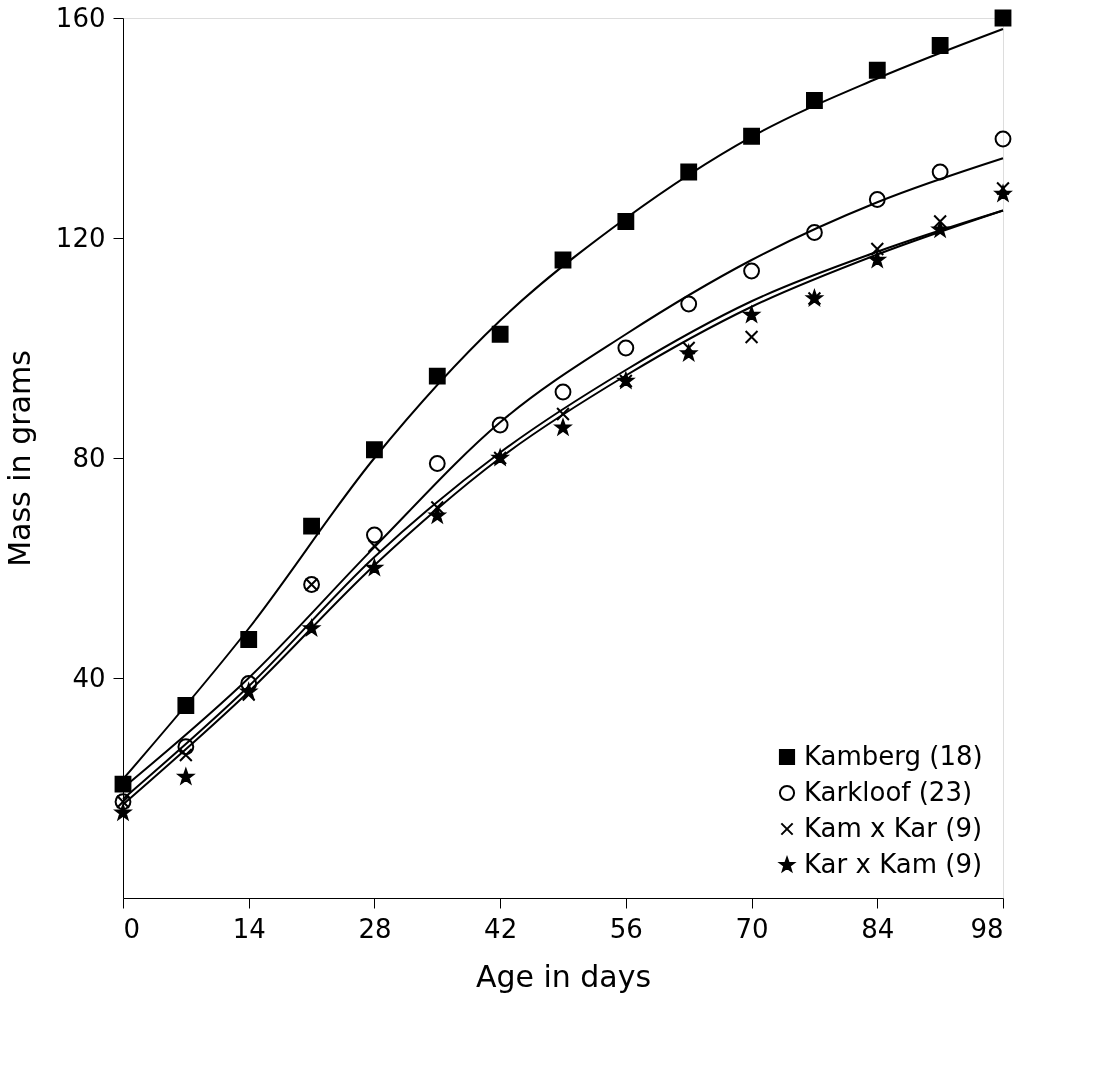 The width and height of the screenshot is (1095, 1065). What do you see at coordinates (375, 928) in the screenshot?
I see `x-tick-label: 28` at bounding box center [375, 928].